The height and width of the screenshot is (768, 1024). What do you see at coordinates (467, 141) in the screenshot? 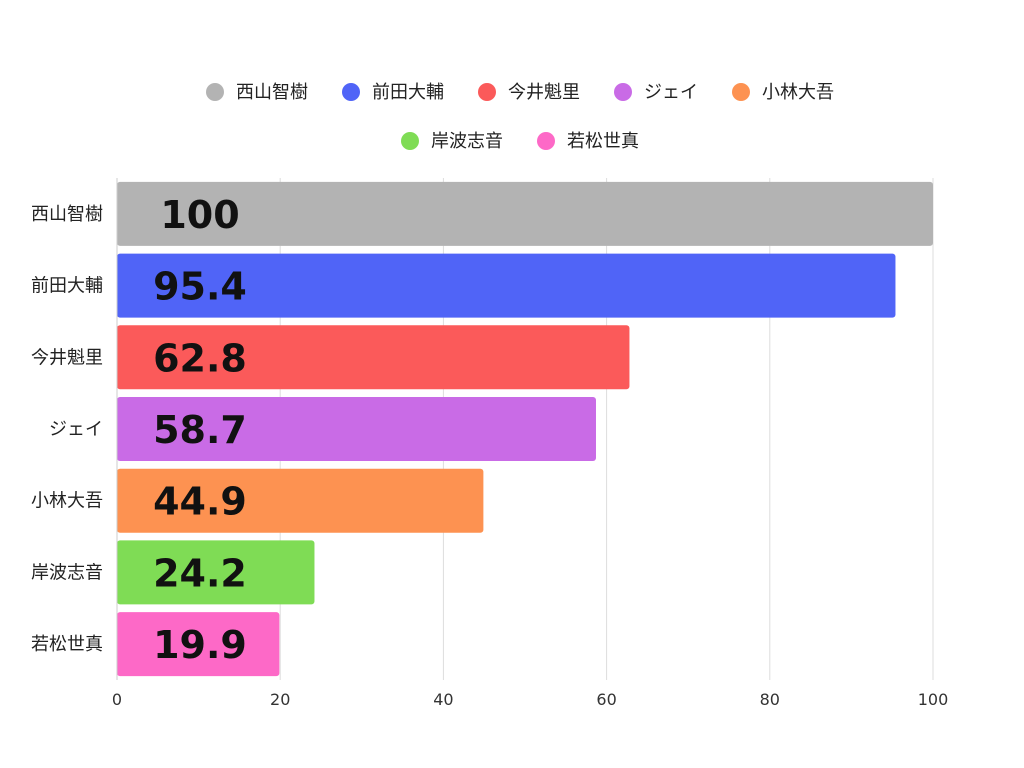
I see `legend-label: 岸波志音` at bounding box center [467, 141].